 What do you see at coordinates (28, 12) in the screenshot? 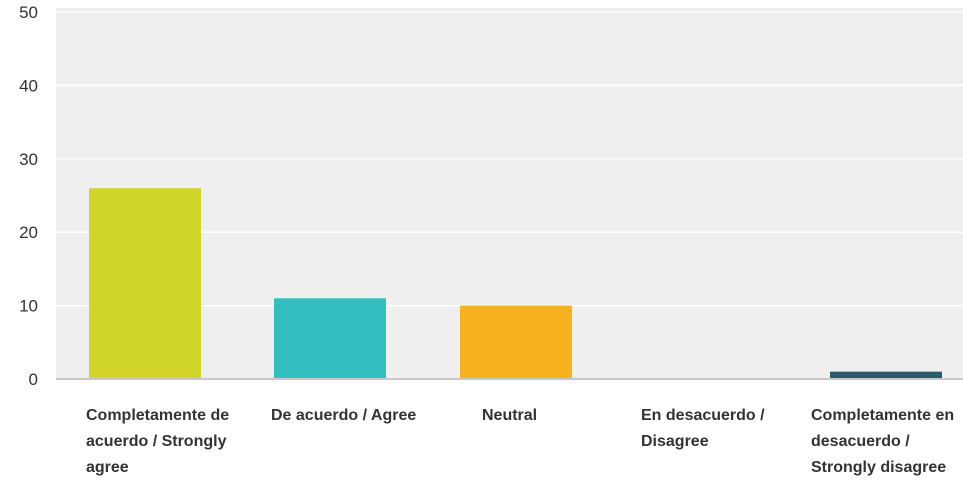
I see `y-tick-label: 50` at bounding box center [28, 12].